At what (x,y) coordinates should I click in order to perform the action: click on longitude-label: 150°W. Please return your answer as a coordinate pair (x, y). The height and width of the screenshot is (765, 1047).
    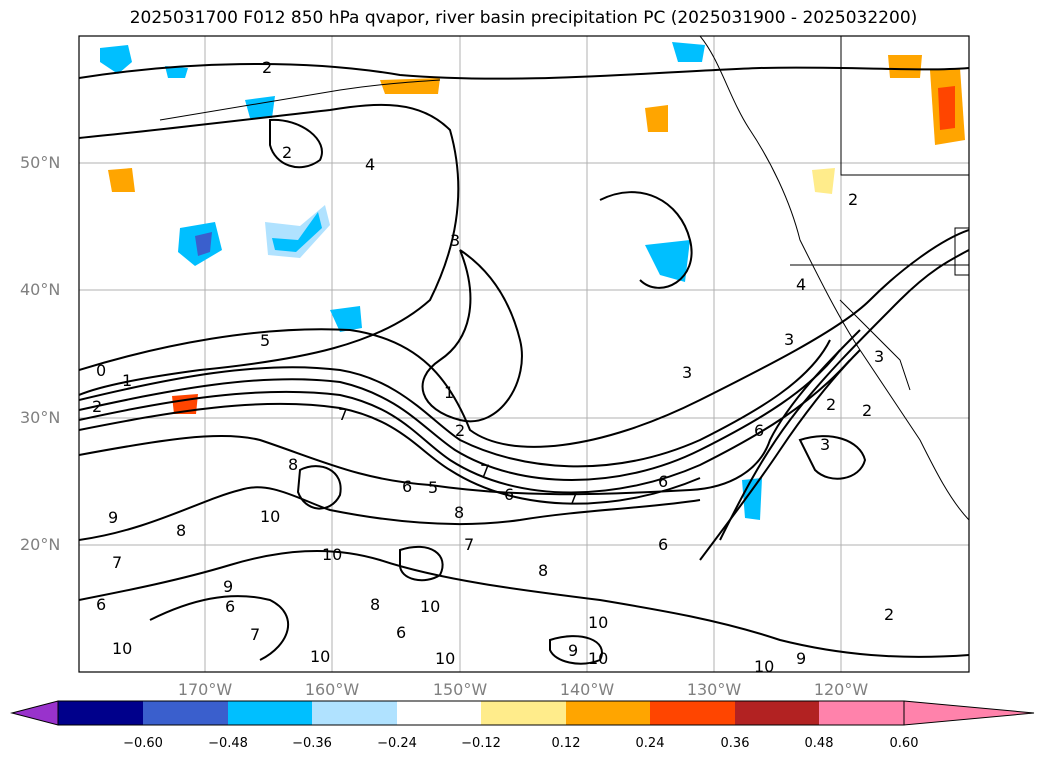
    Looking at the image, I should click on (460, 689).